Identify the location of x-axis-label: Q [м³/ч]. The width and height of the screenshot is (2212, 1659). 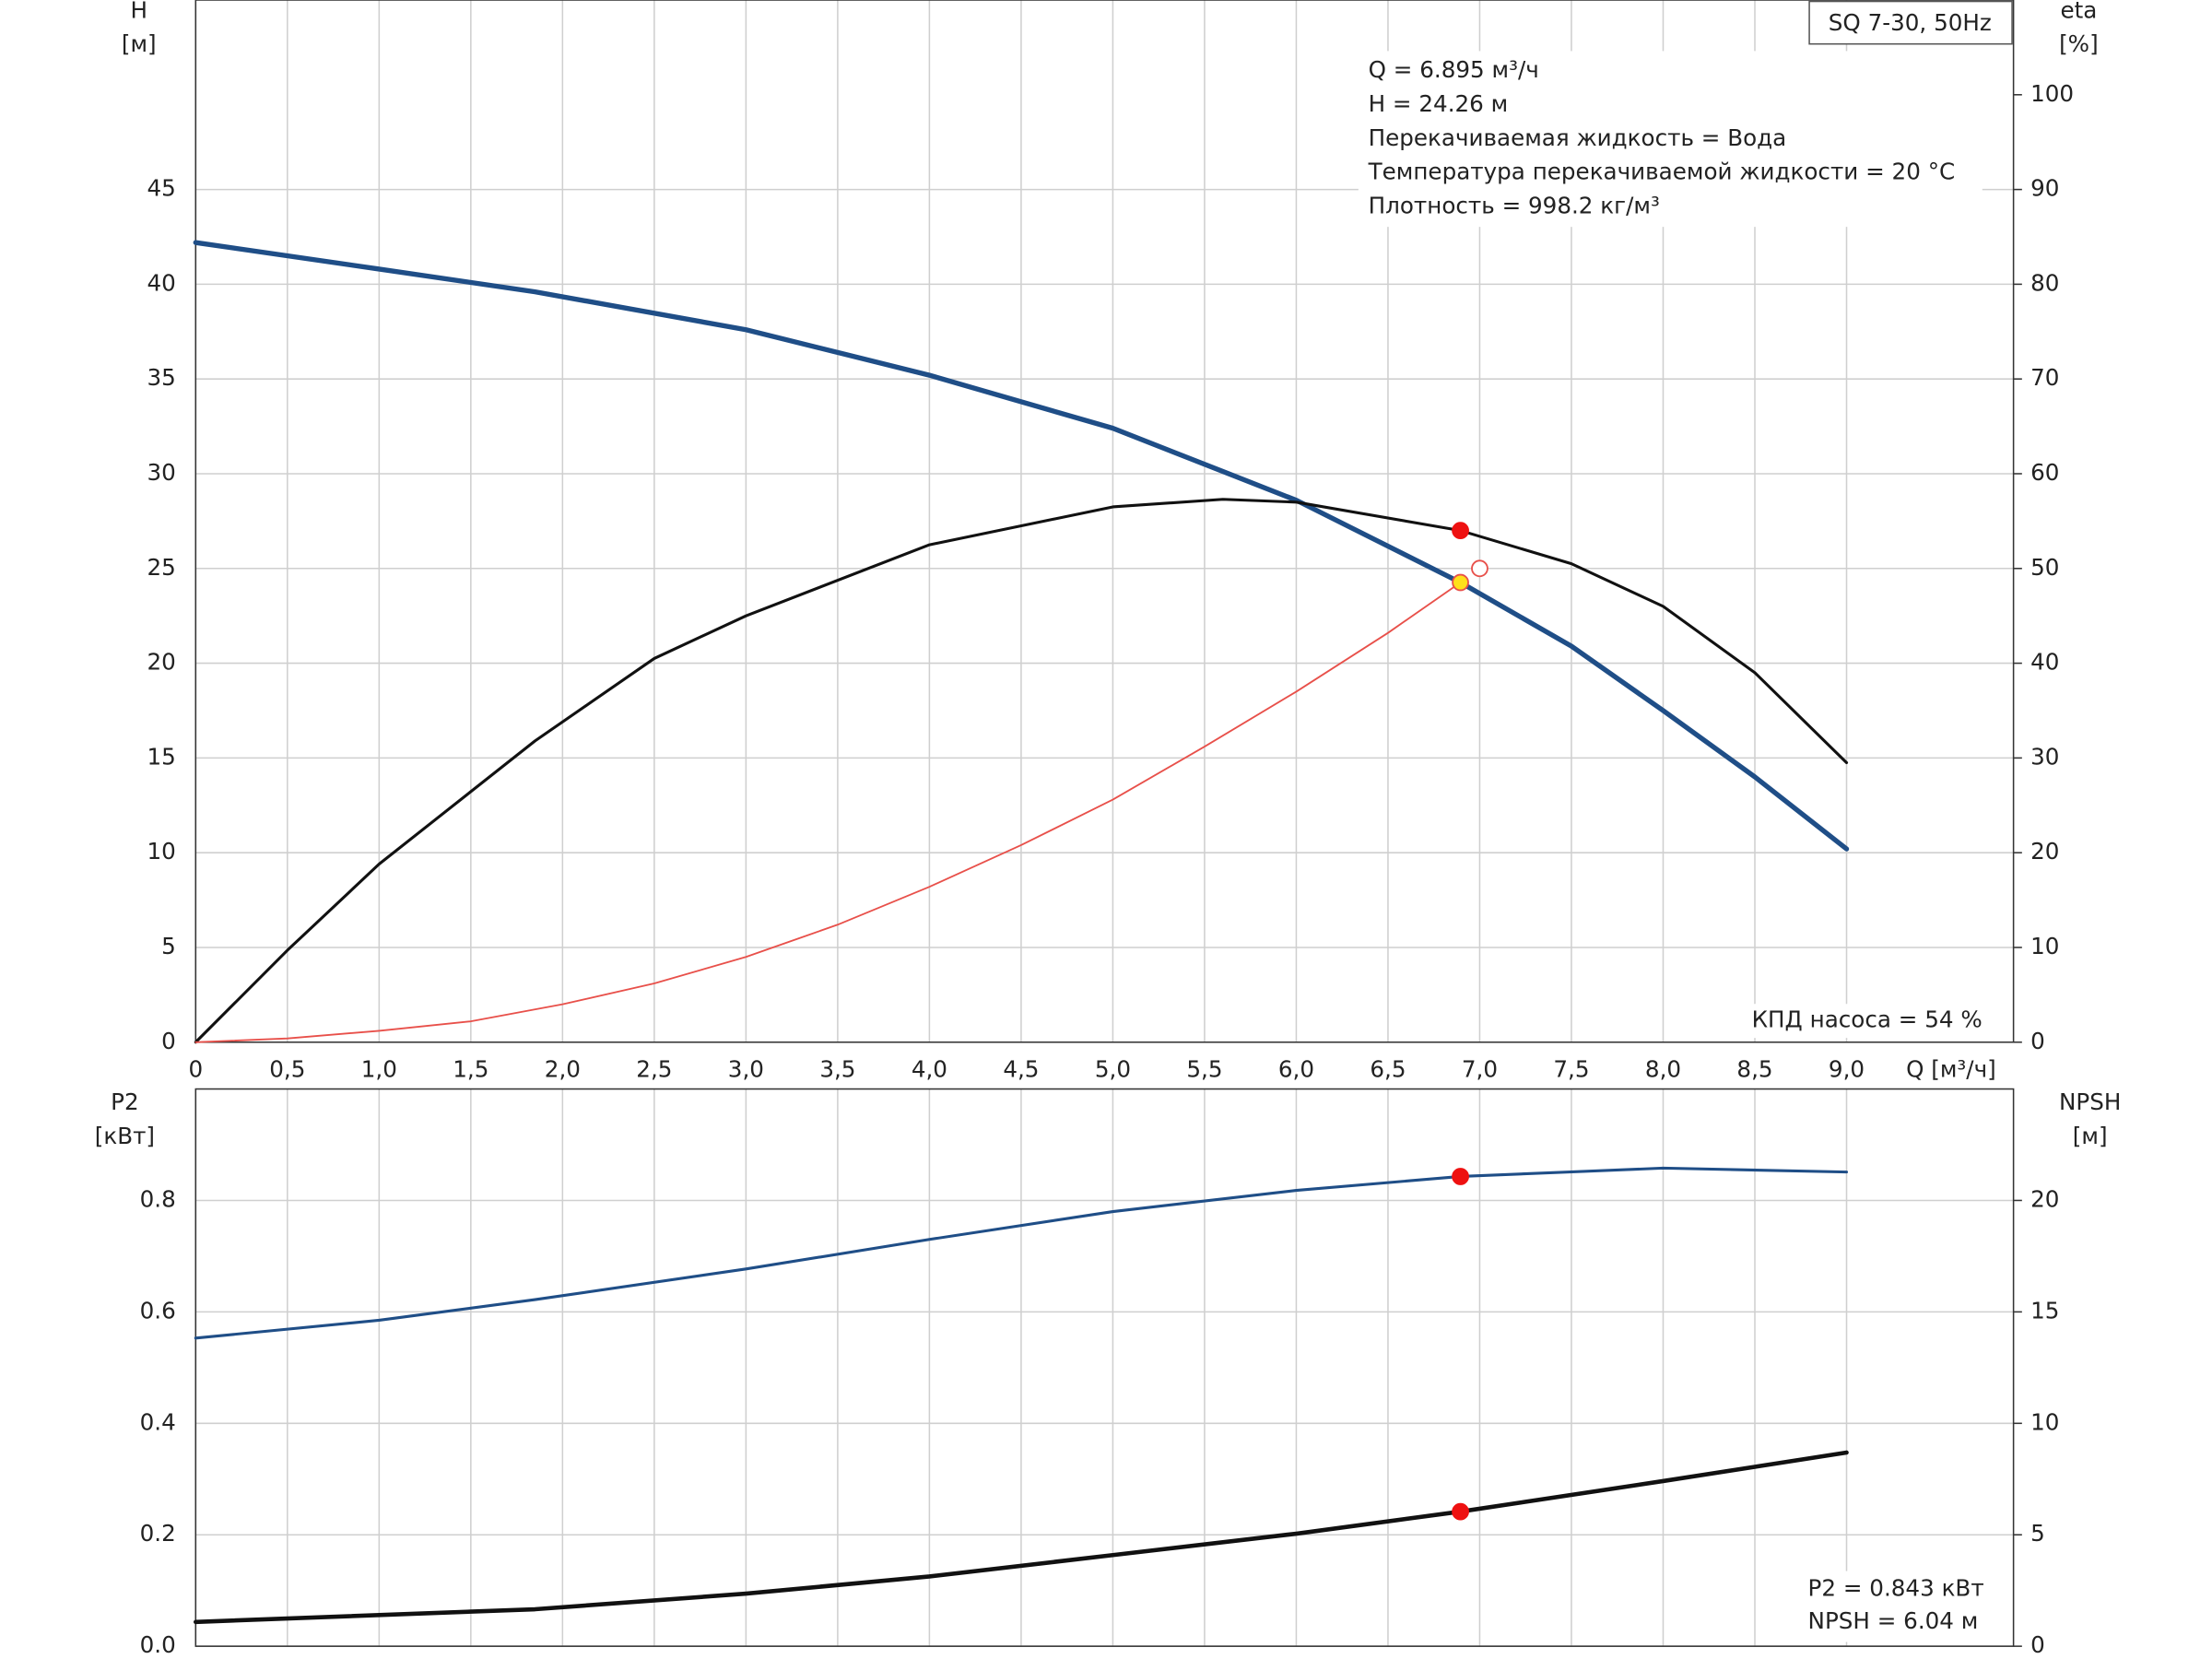
(1951, 1069).